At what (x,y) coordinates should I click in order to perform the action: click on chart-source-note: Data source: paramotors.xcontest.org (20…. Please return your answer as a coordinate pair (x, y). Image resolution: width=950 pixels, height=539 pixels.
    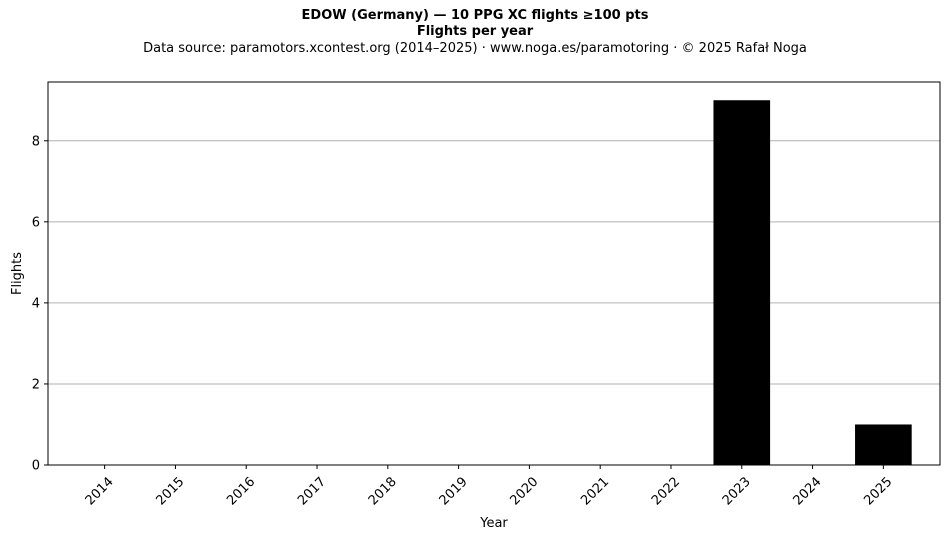
    Looking at the image, I should click on (475, 48).